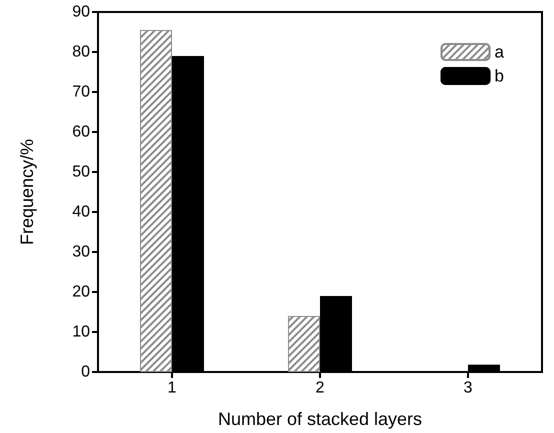 This screenshot has width=554, height=433. I want to click on y-tick-label: 10, so click(81, 332).